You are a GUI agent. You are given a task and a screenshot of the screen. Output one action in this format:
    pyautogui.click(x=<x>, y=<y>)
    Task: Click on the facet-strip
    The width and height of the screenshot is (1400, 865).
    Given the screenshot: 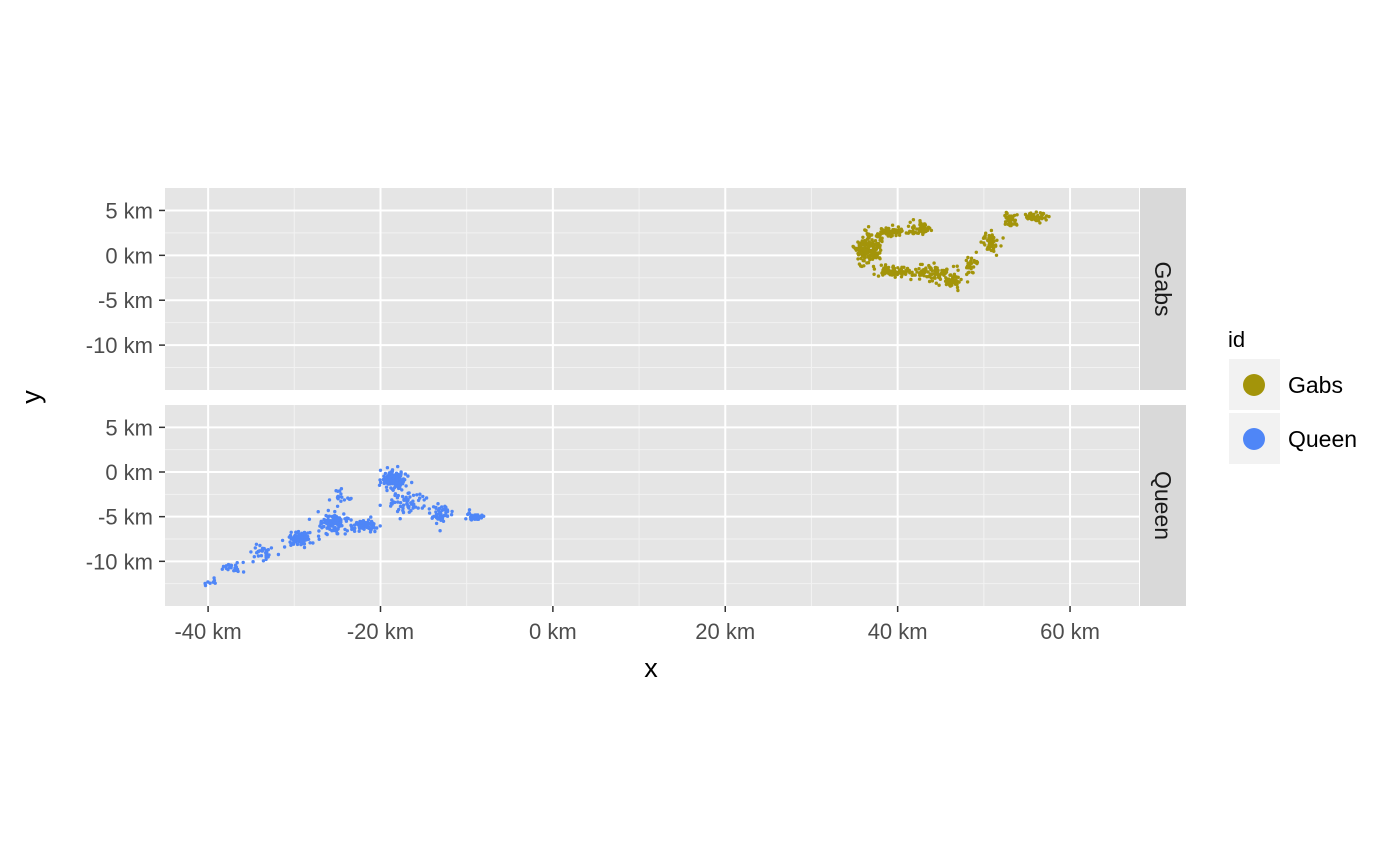 What is the action you would take?
    pyautogui.click(x=1163, y=505)
    